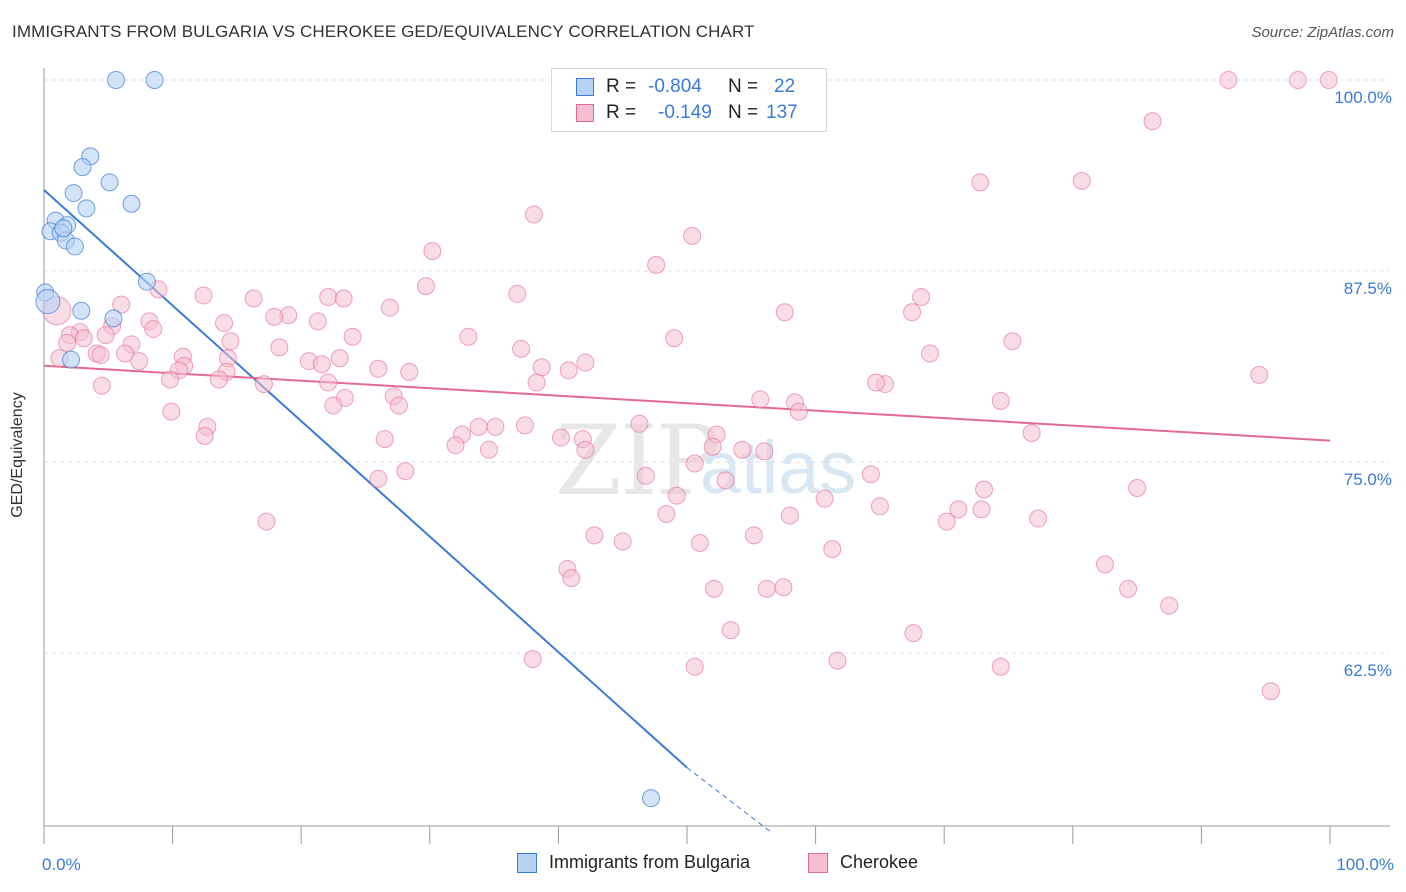 This screenshot has height=892, width=1406. I want to click on legend-item-cherokee: Cherokee, so click(863, 862).